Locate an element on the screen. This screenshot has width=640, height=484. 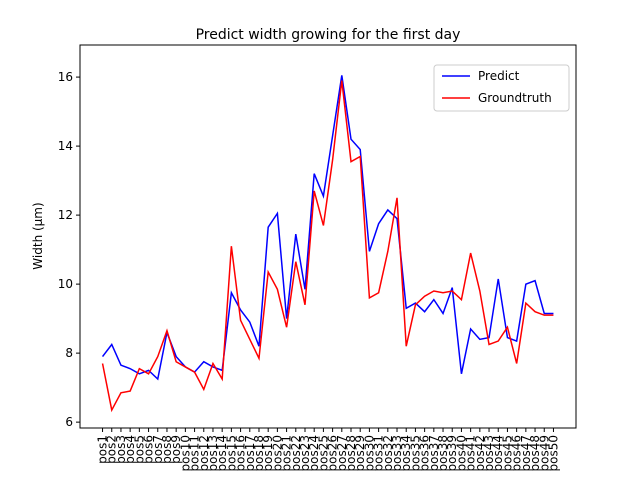
chart-title: Predict width growing for the first day is located at coordinates (328, 35).